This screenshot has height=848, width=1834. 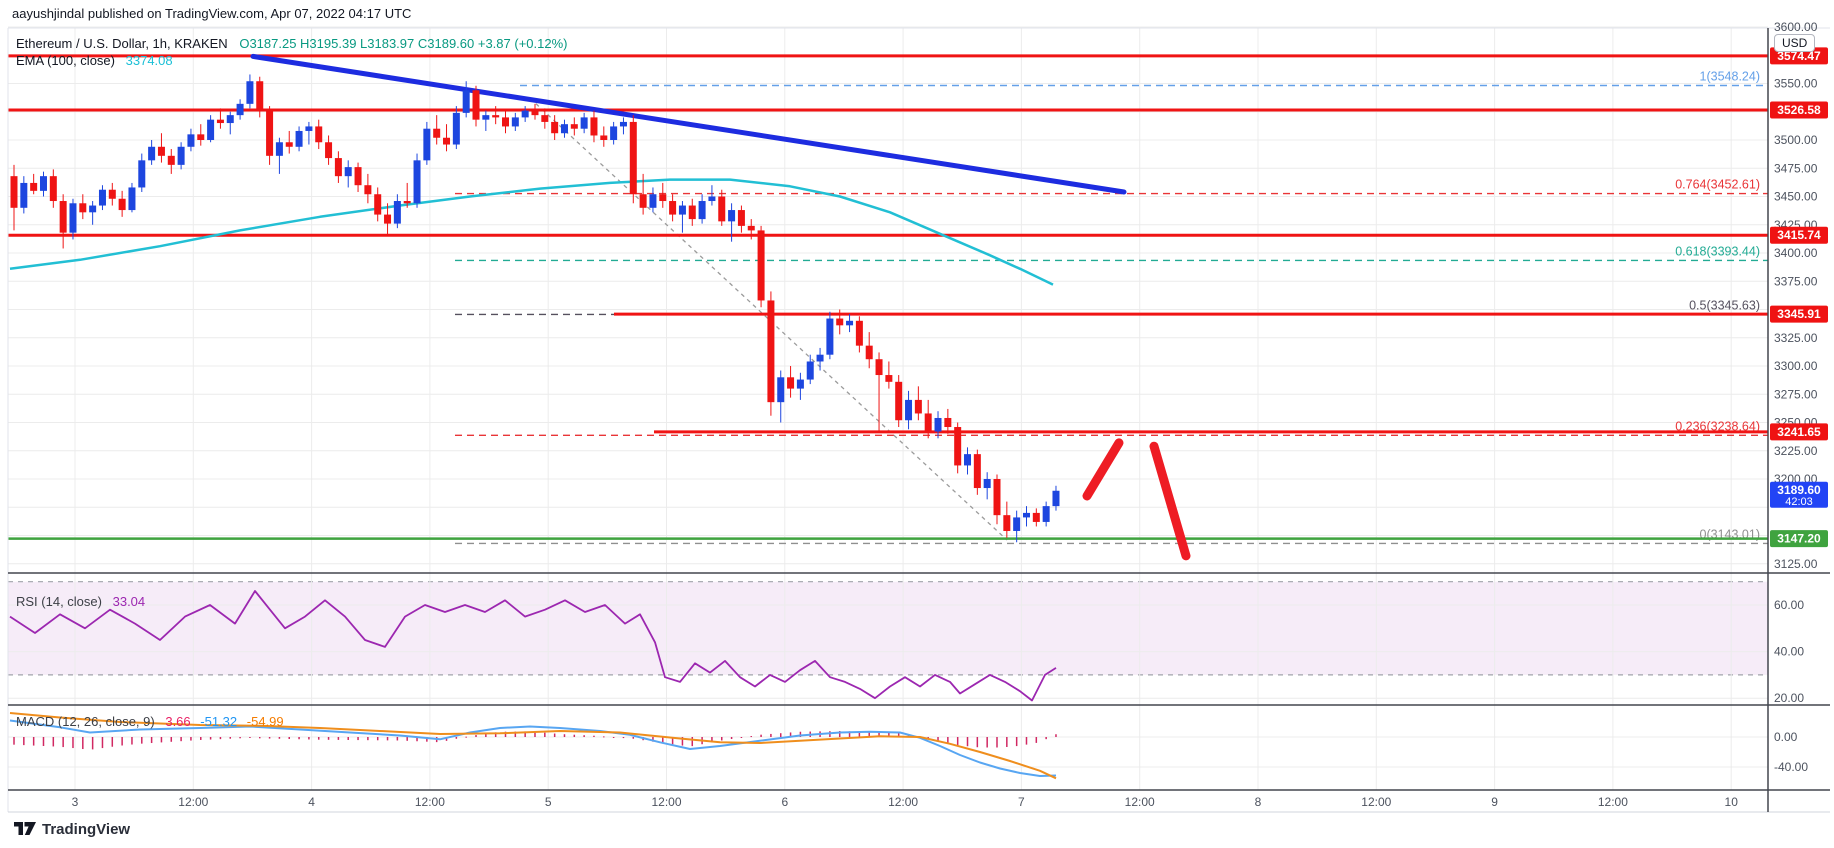 What do you see at coordinates (1796, 84) in the screenshot?
I see `price-tick: 3550.00` at bounding box center [1796, 84].